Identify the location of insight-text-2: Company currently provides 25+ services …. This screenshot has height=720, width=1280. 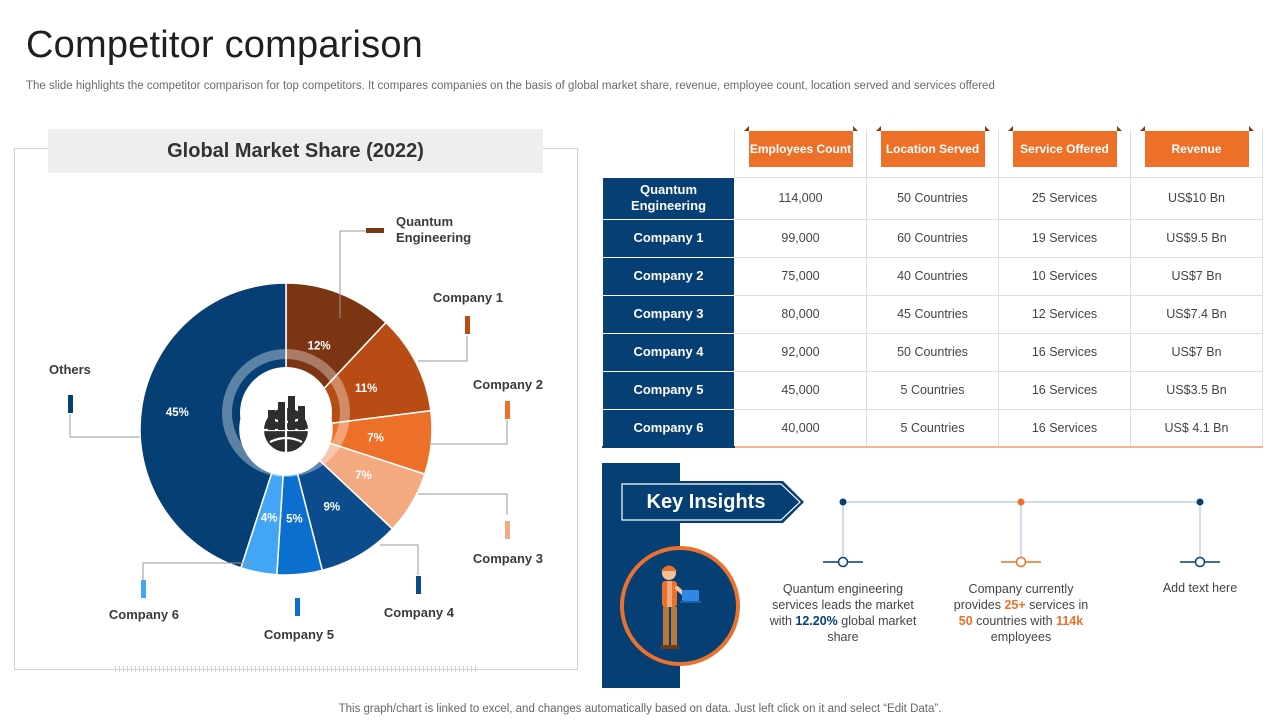
(1021, 613).